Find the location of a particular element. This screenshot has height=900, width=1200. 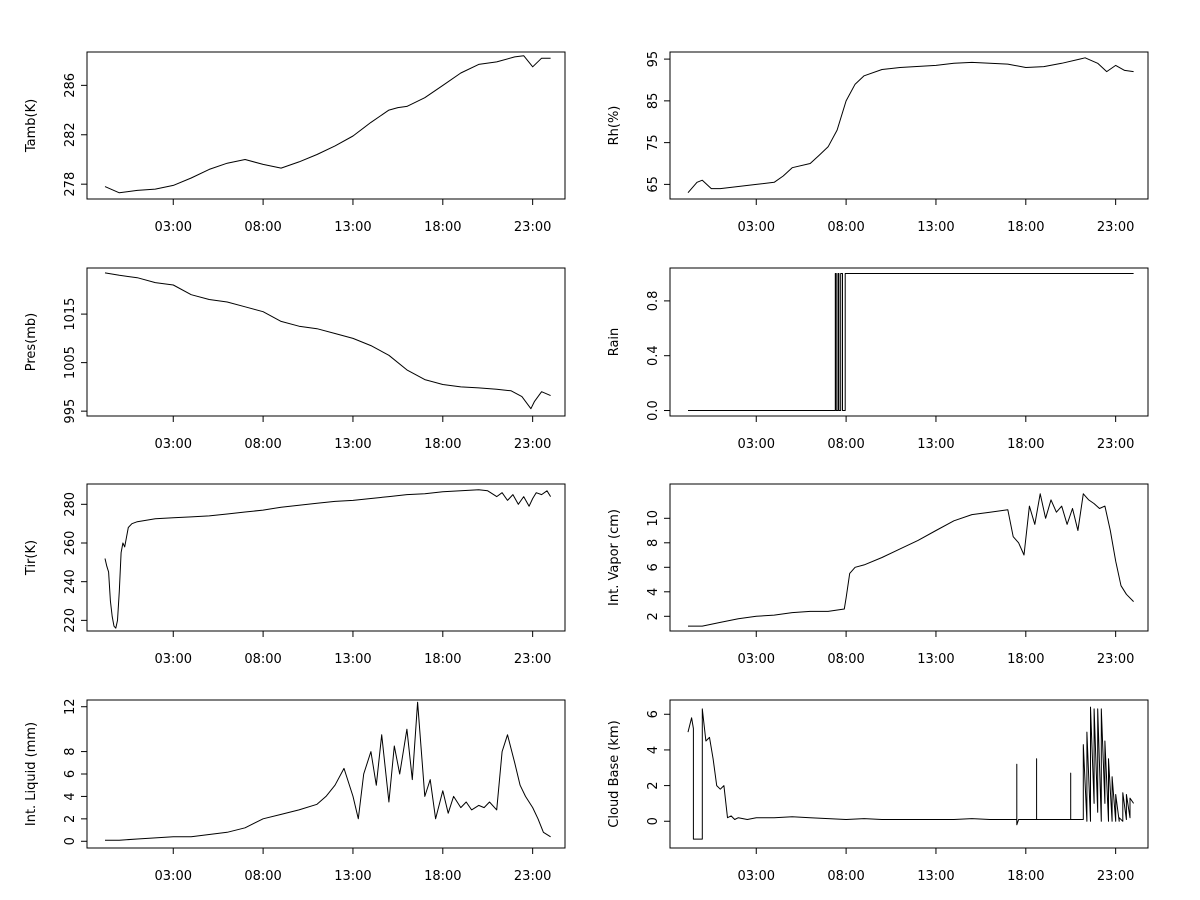

y-tick-label: 65 is located at coordinates (653, 184).